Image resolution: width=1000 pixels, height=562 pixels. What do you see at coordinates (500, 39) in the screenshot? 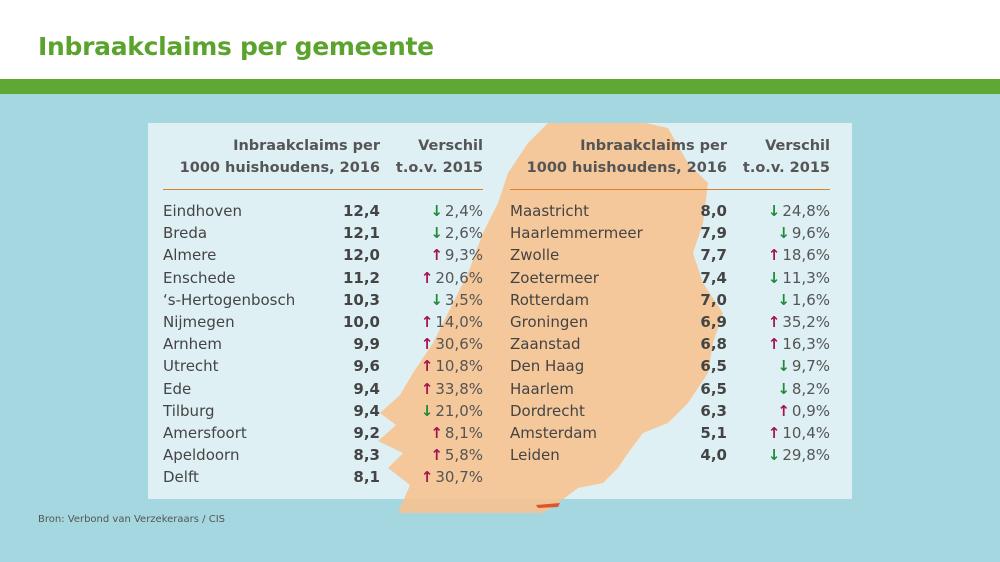
I see `header-area` at bounding box center [500, 39].